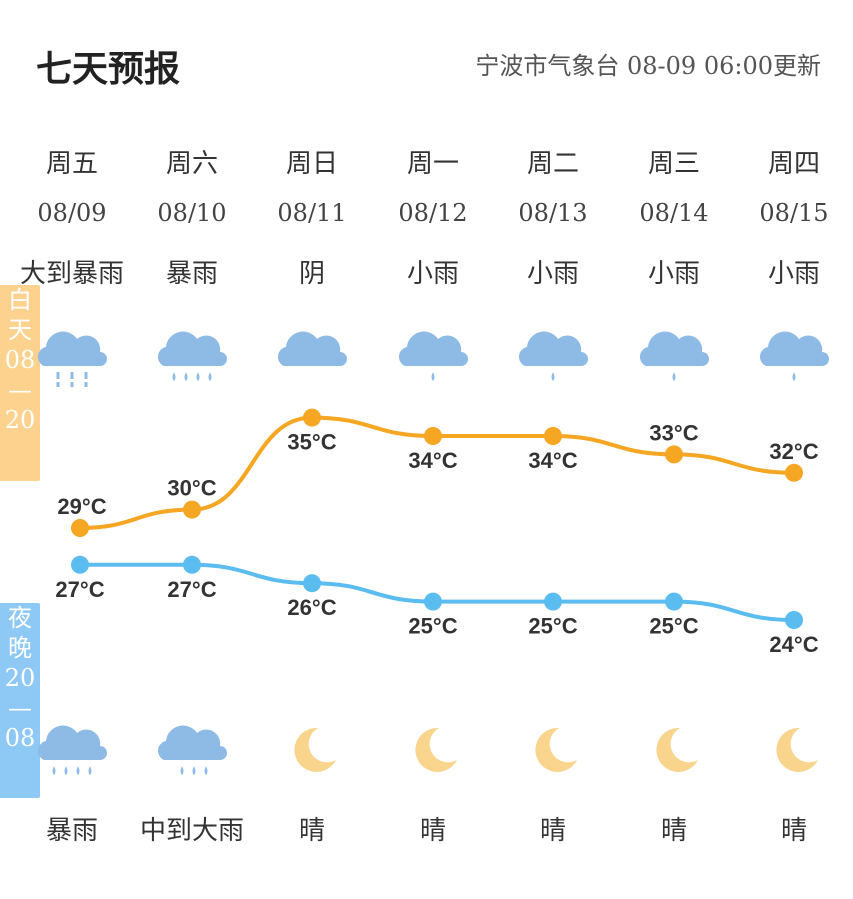 The width and height of the screenshot is (853, 899). Describe the element at coordinates (311, 164) in the screenshot. I see `weekday-label: 周日` at that location.